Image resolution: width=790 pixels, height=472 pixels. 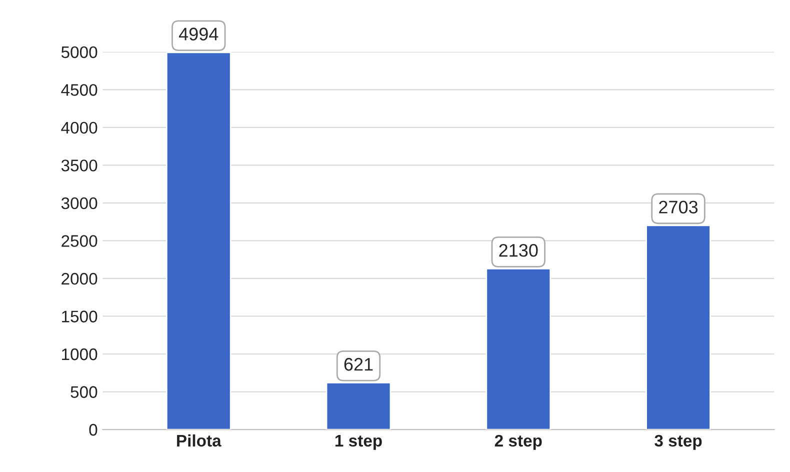 What do you see at coordinates (518, 250) in the screenshot?
I see `data-label: 2130` at bounding box center [518, 250].